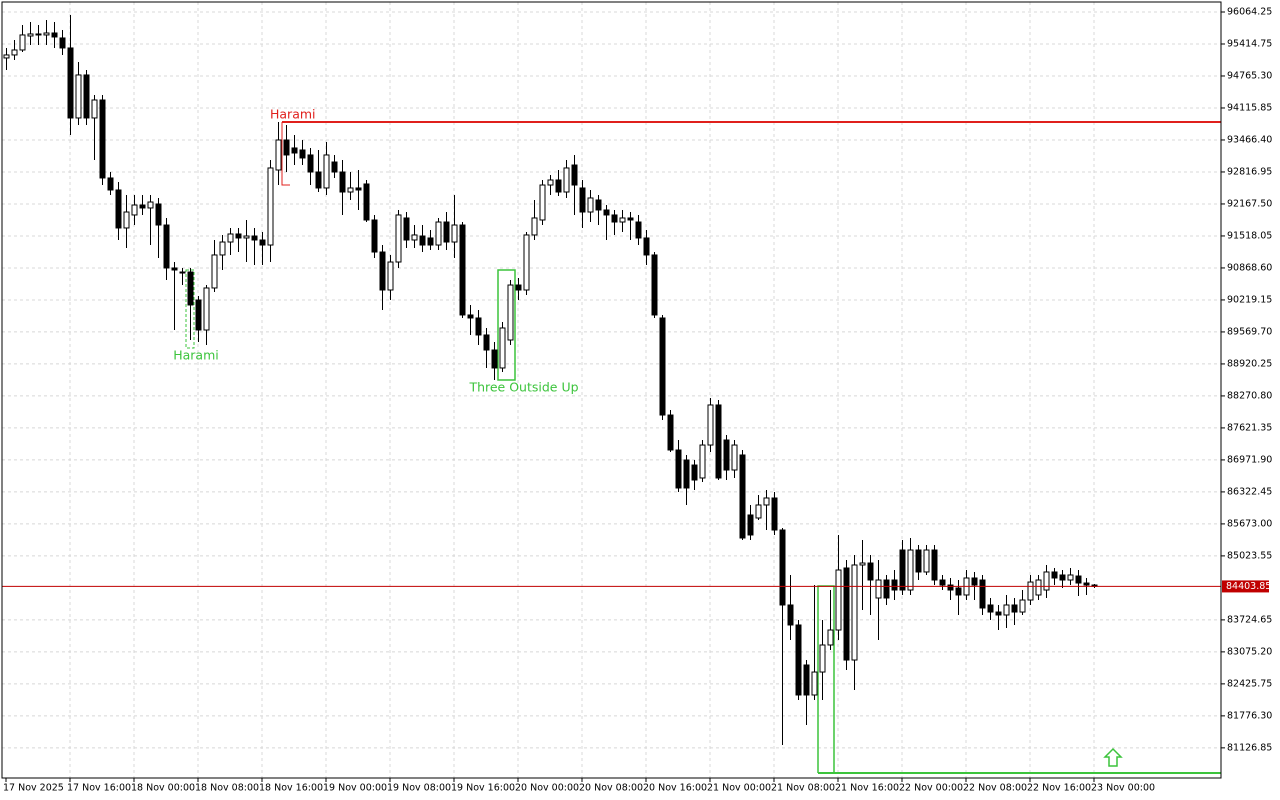 This screenshot has width=1280, height=800. I want to click on x-tick-label: 20 Nov 08:00, so click(611, 788).